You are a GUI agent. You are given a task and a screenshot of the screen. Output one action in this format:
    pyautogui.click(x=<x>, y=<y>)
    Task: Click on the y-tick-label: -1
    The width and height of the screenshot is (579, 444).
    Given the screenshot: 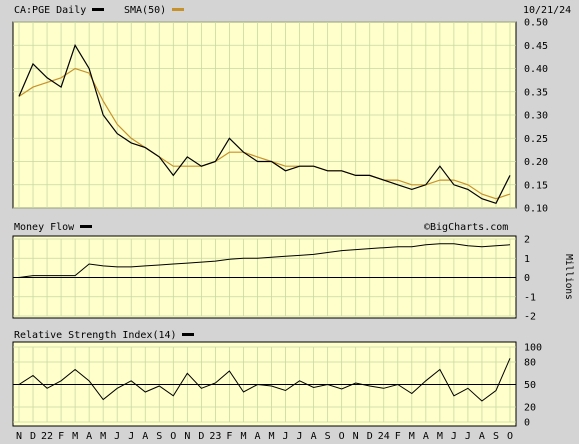 What is the action you would take?
    pyautogui.click(x=530, y=297)
    